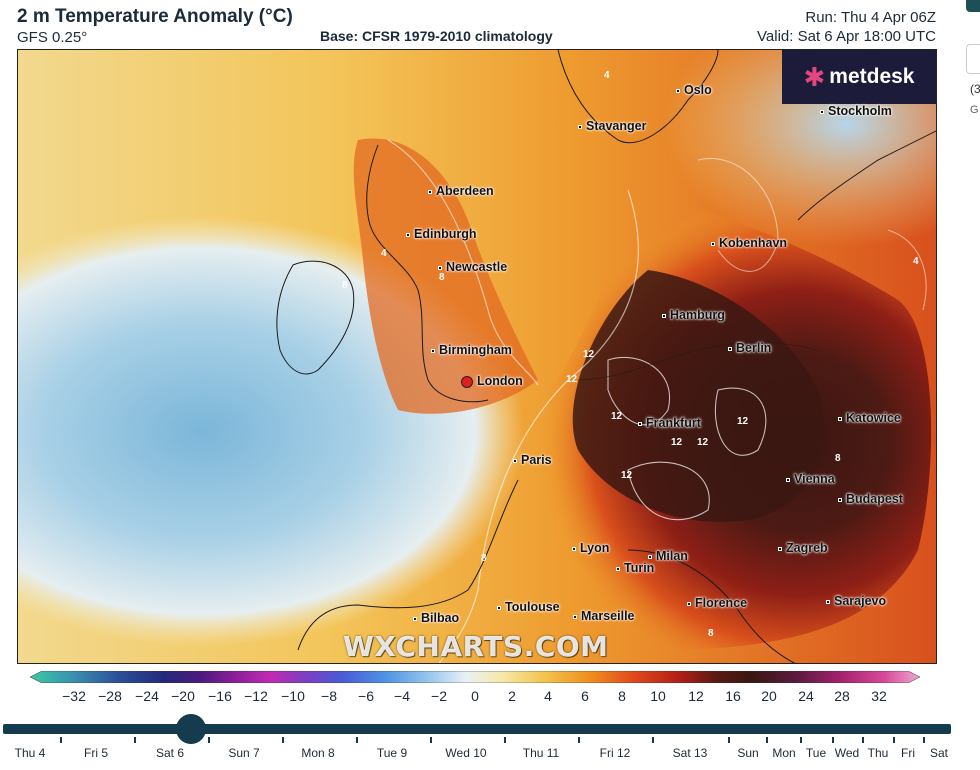  I want to click on scale-tick: 0, so click(475, 696).